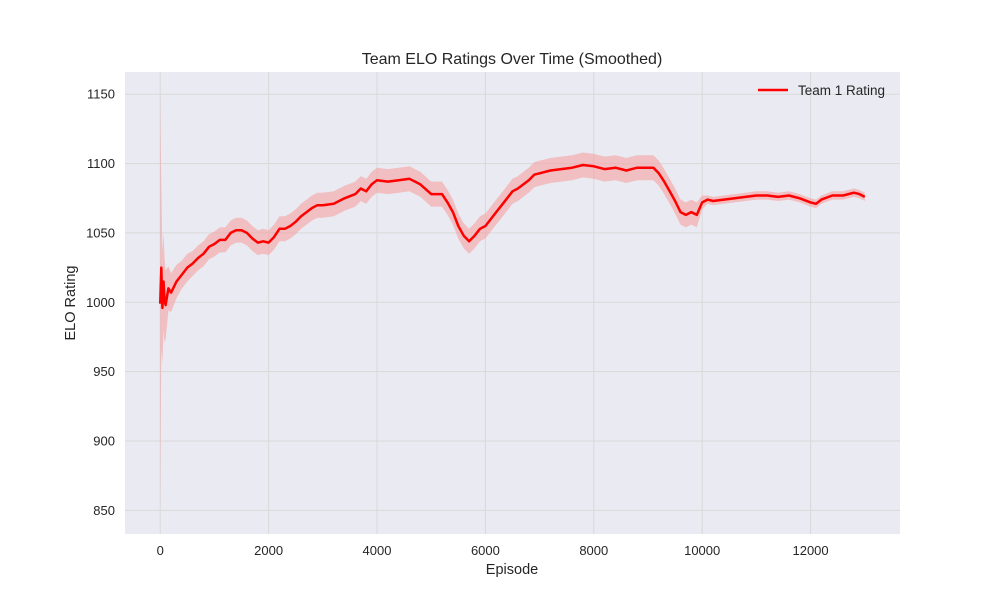  Describe the element at coordinates (841, 90) in the screenshot. I see `legend-label-team-1: Team 1 Rating` at that location.